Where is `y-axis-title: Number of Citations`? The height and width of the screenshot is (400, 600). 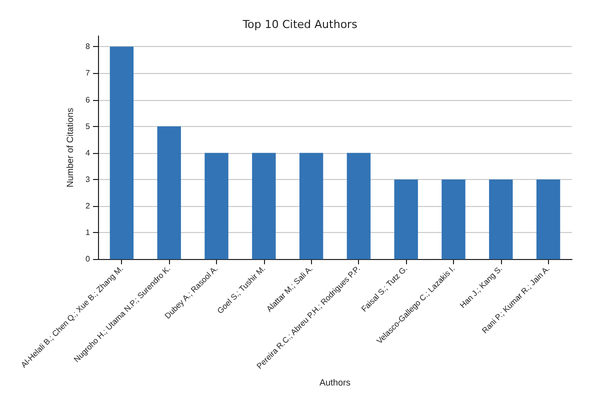 y-axis-title: Number of Citations is located at coordinates (70, 147).